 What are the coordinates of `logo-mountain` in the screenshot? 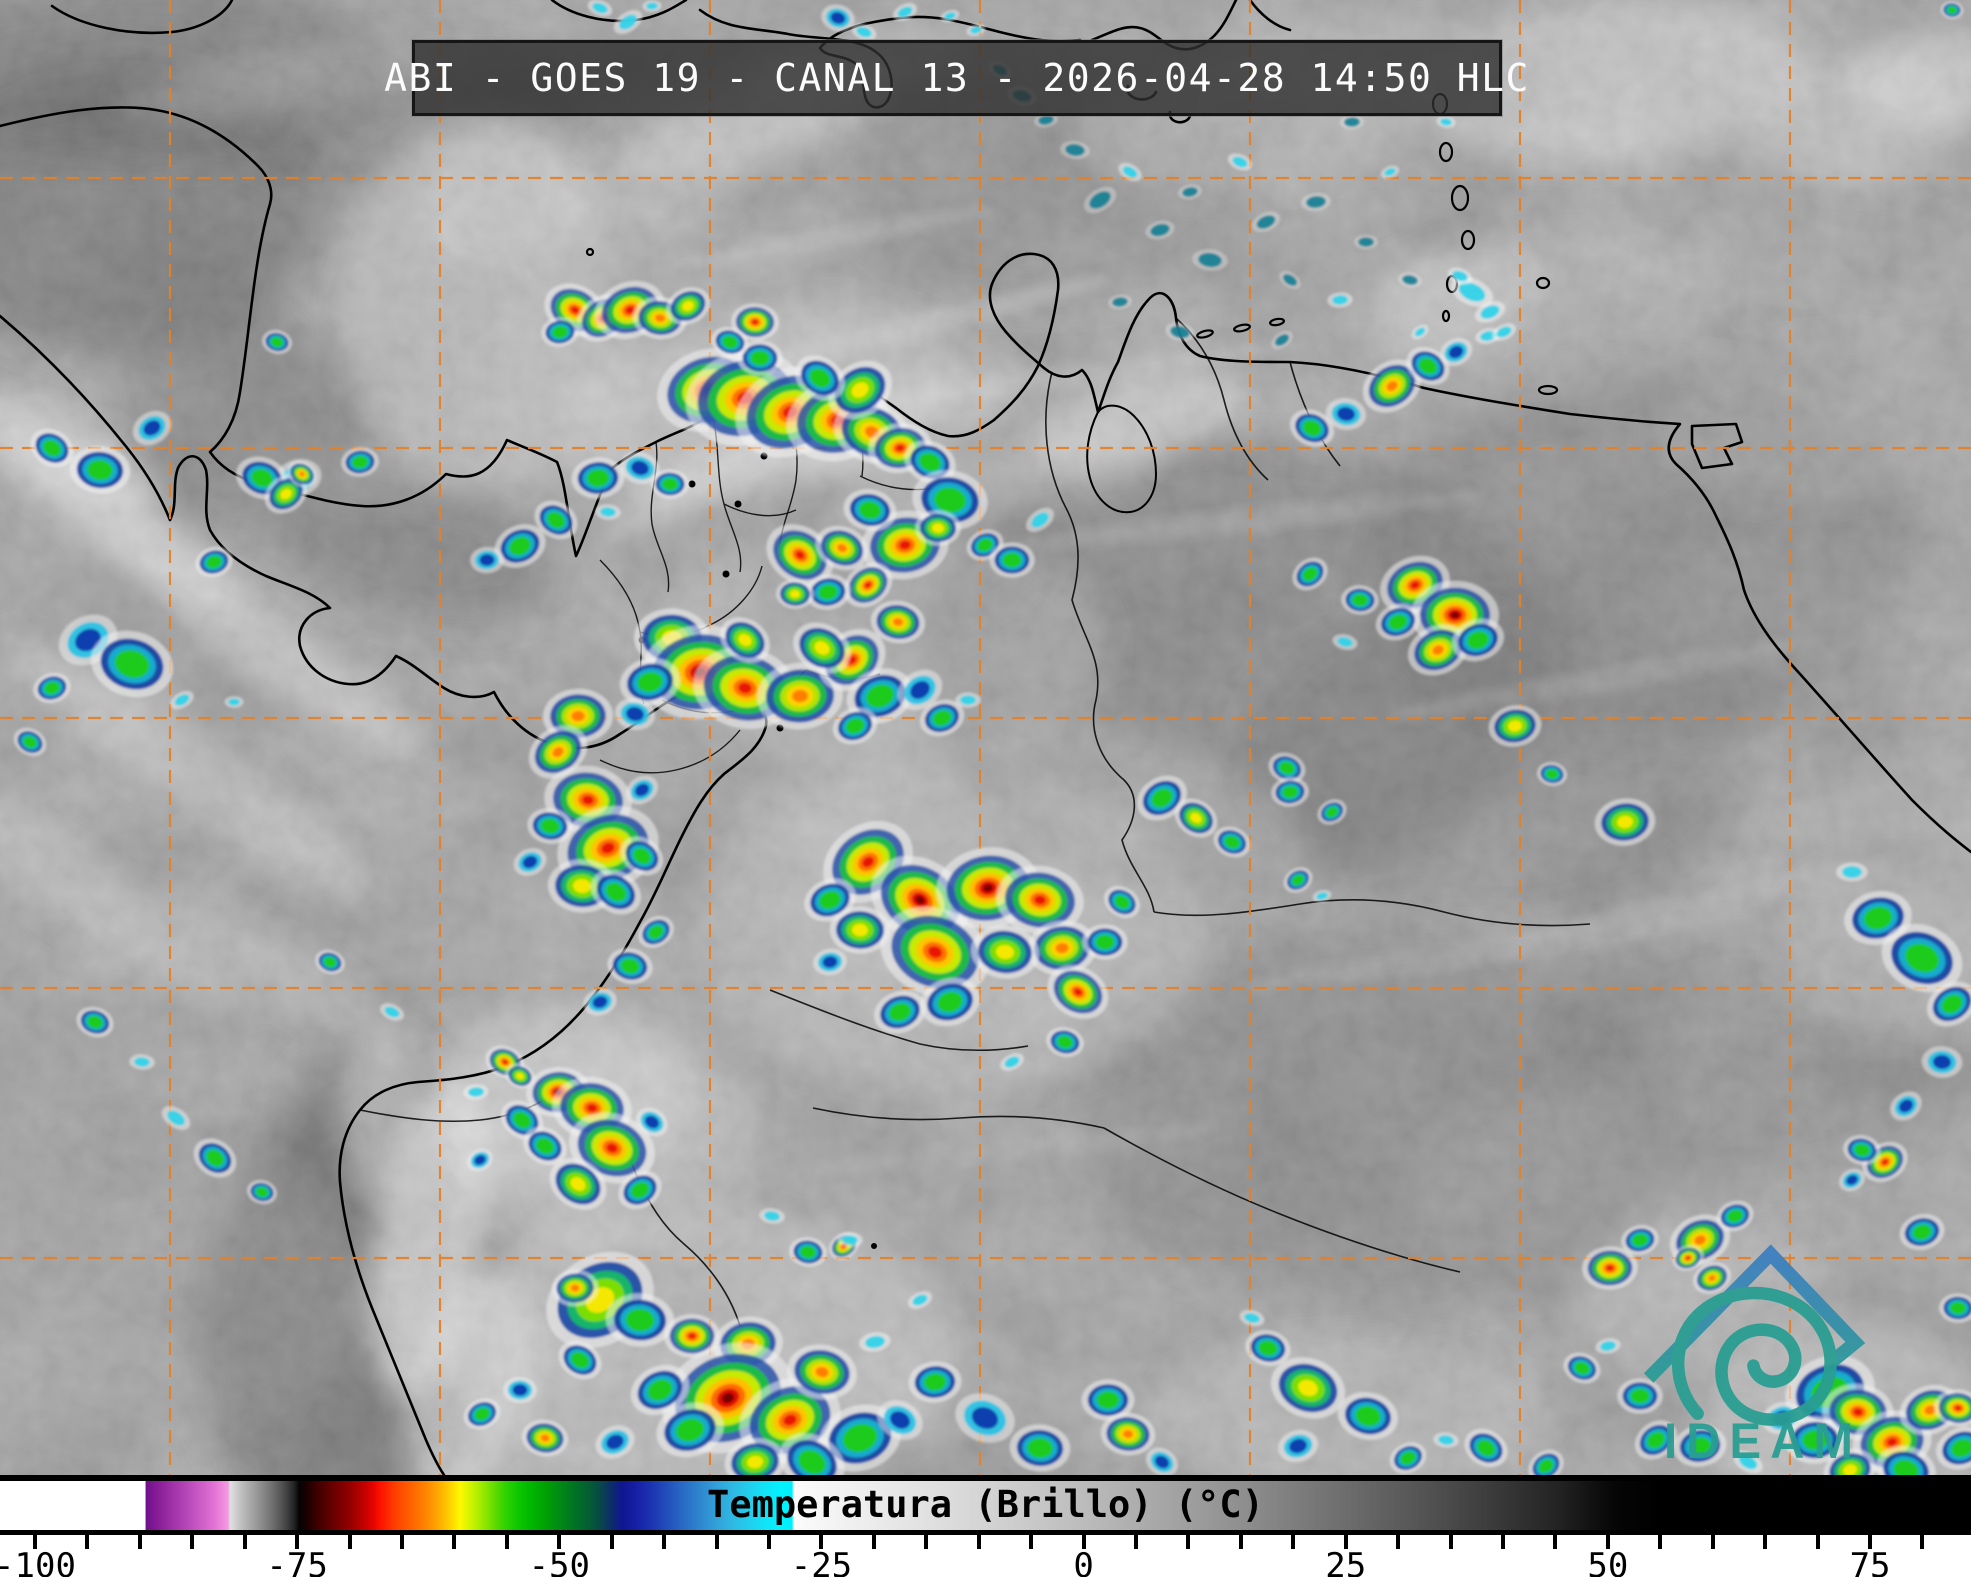 It's located at (1754, 1313).